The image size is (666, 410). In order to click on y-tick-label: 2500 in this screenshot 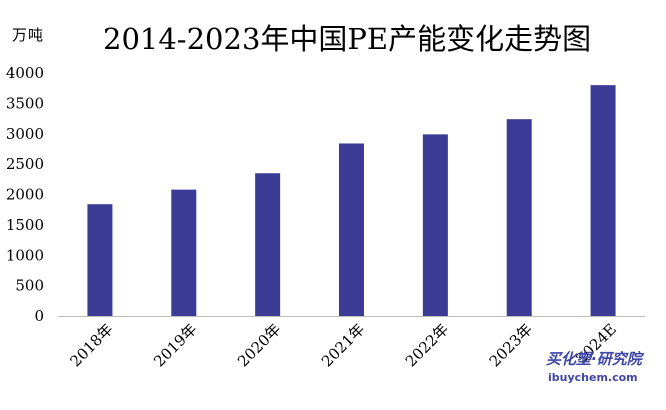, I will do `click(25, 164)`.